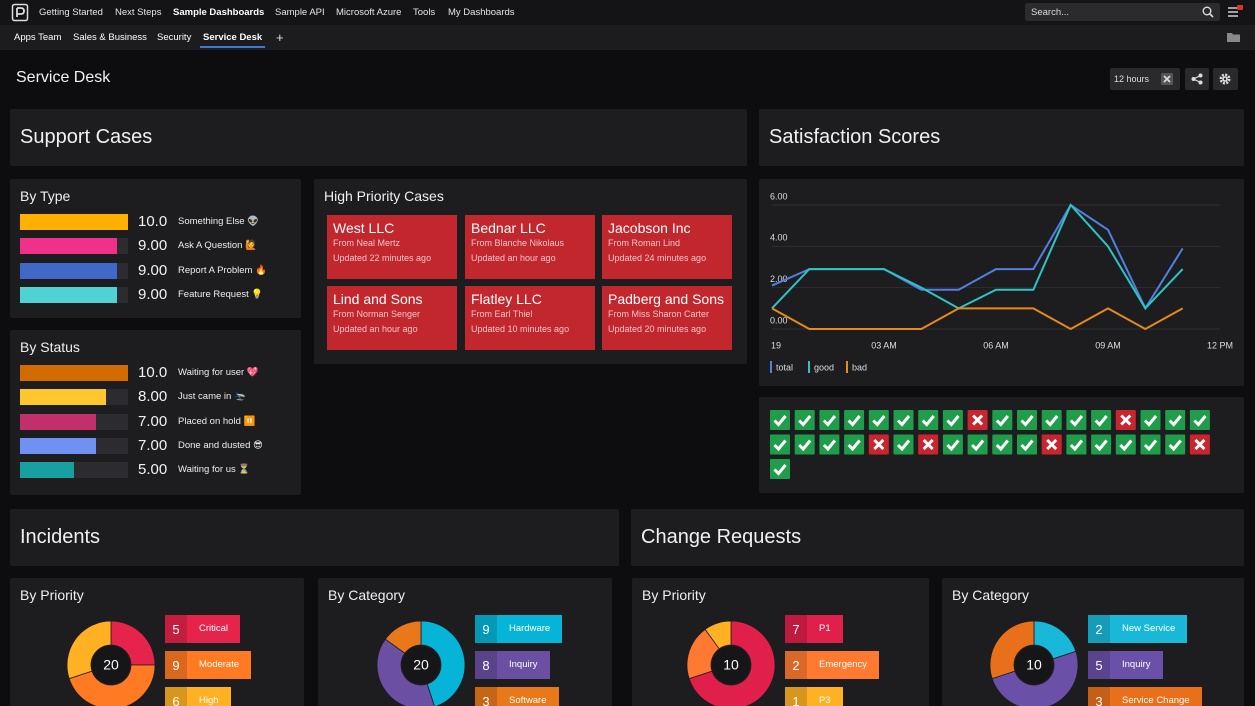  I want to click on donut-total: 10, so click(731, 665).